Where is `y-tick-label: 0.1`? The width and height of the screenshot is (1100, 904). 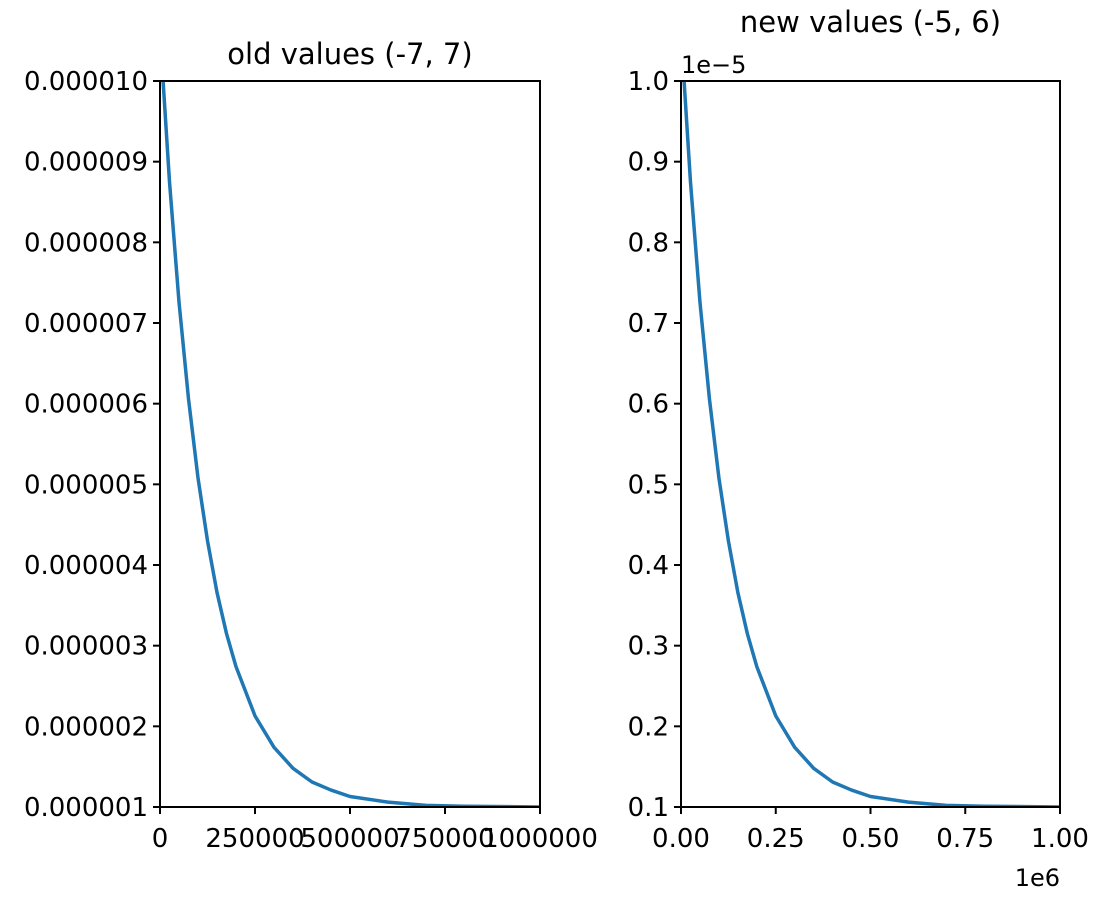 y-tick-label: 0.1 is located at coordinates (648, 808).